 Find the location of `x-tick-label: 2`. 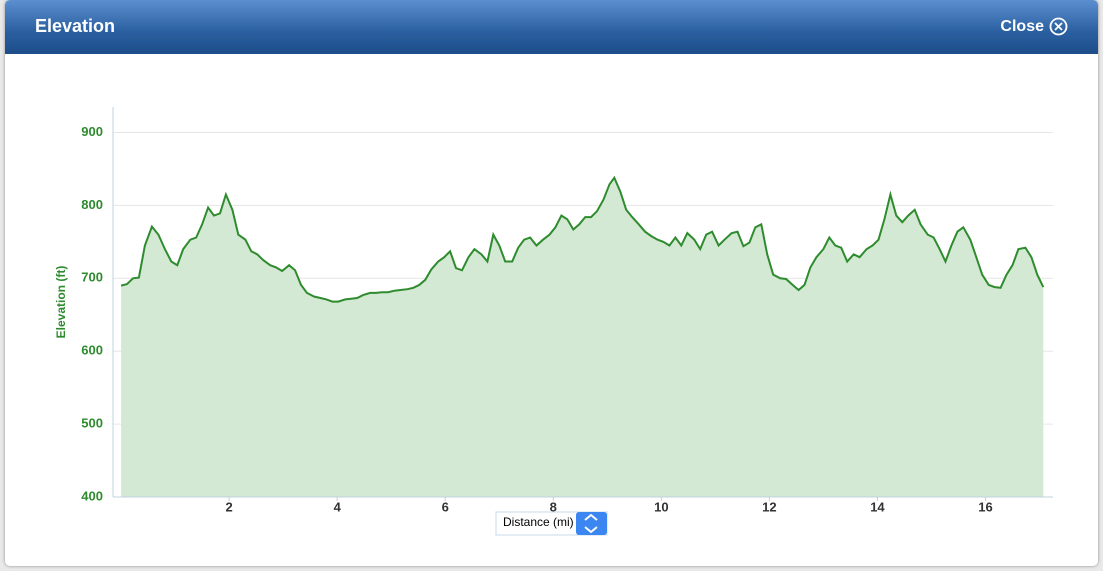

x-tick-label: 2 is located at coordinates (229, 506).